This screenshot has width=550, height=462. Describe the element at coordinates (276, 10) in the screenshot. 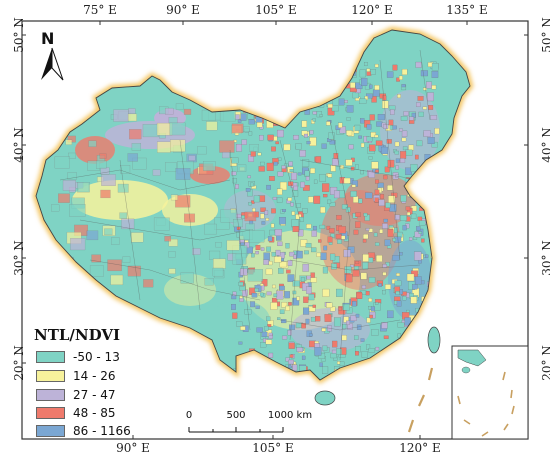

I see `top-longitude-label: 105° E` at that location.